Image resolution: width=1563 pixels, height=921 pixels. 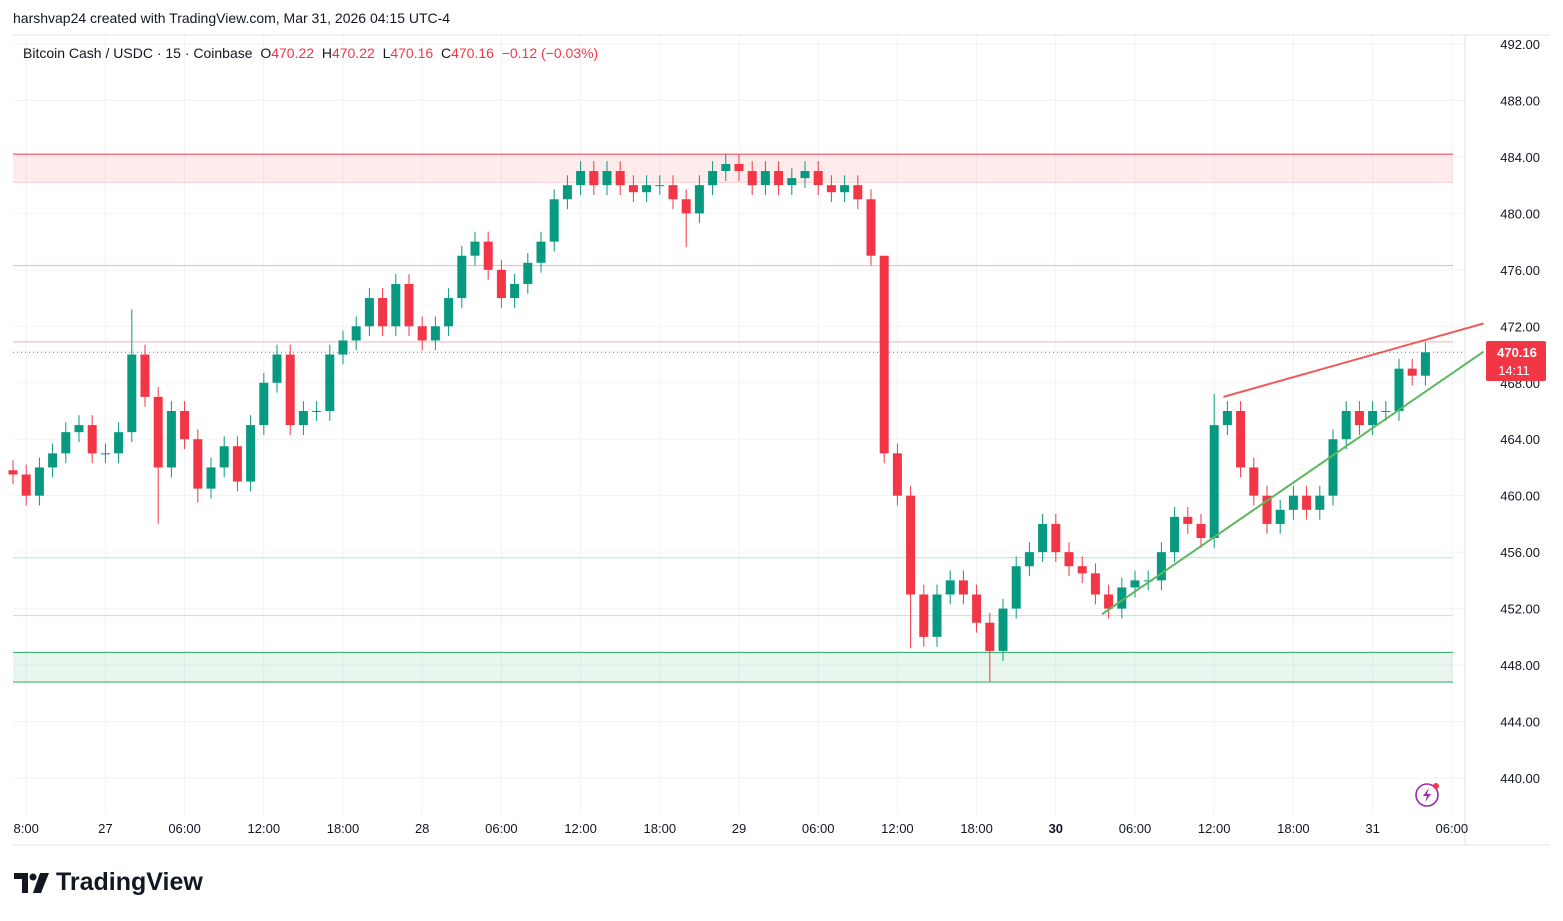 What do you see at coordinates (1056, 828) in the screenshot?
I see `time-tick-label: 30` at bounding box center [1056, 828].